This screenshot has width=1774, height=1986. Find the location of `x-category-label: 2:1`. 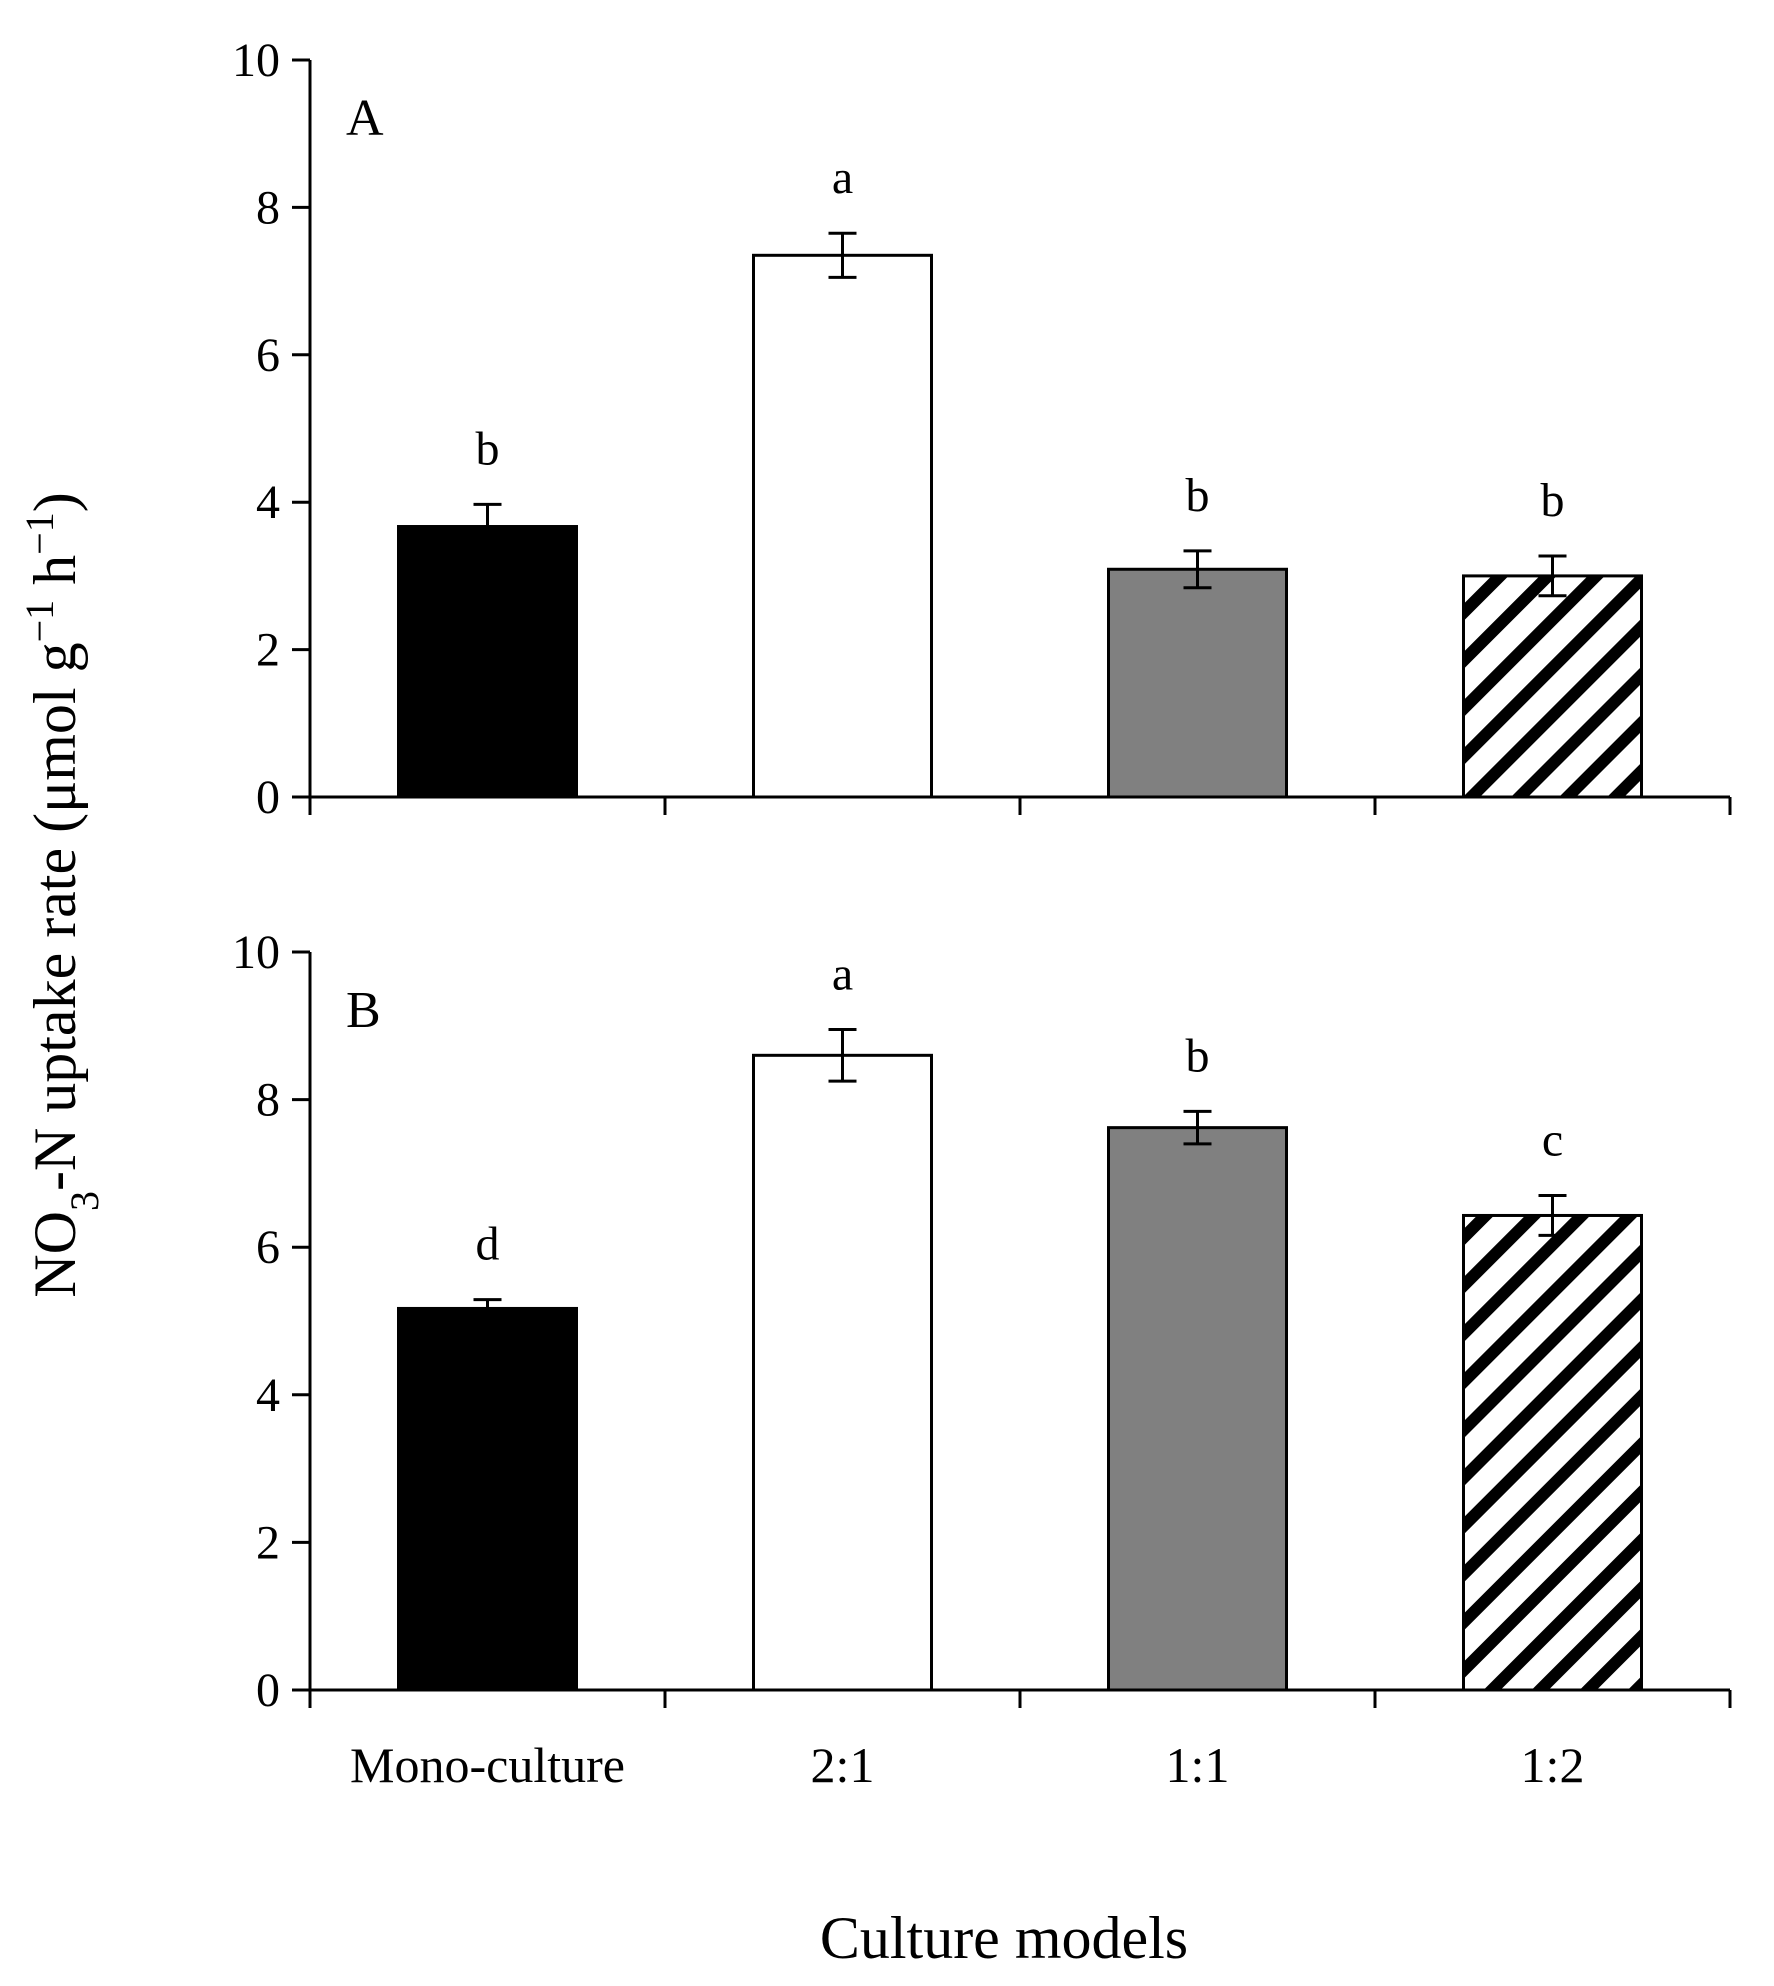

x-category-label: 2:1 is located at coordinates (843, 1765).